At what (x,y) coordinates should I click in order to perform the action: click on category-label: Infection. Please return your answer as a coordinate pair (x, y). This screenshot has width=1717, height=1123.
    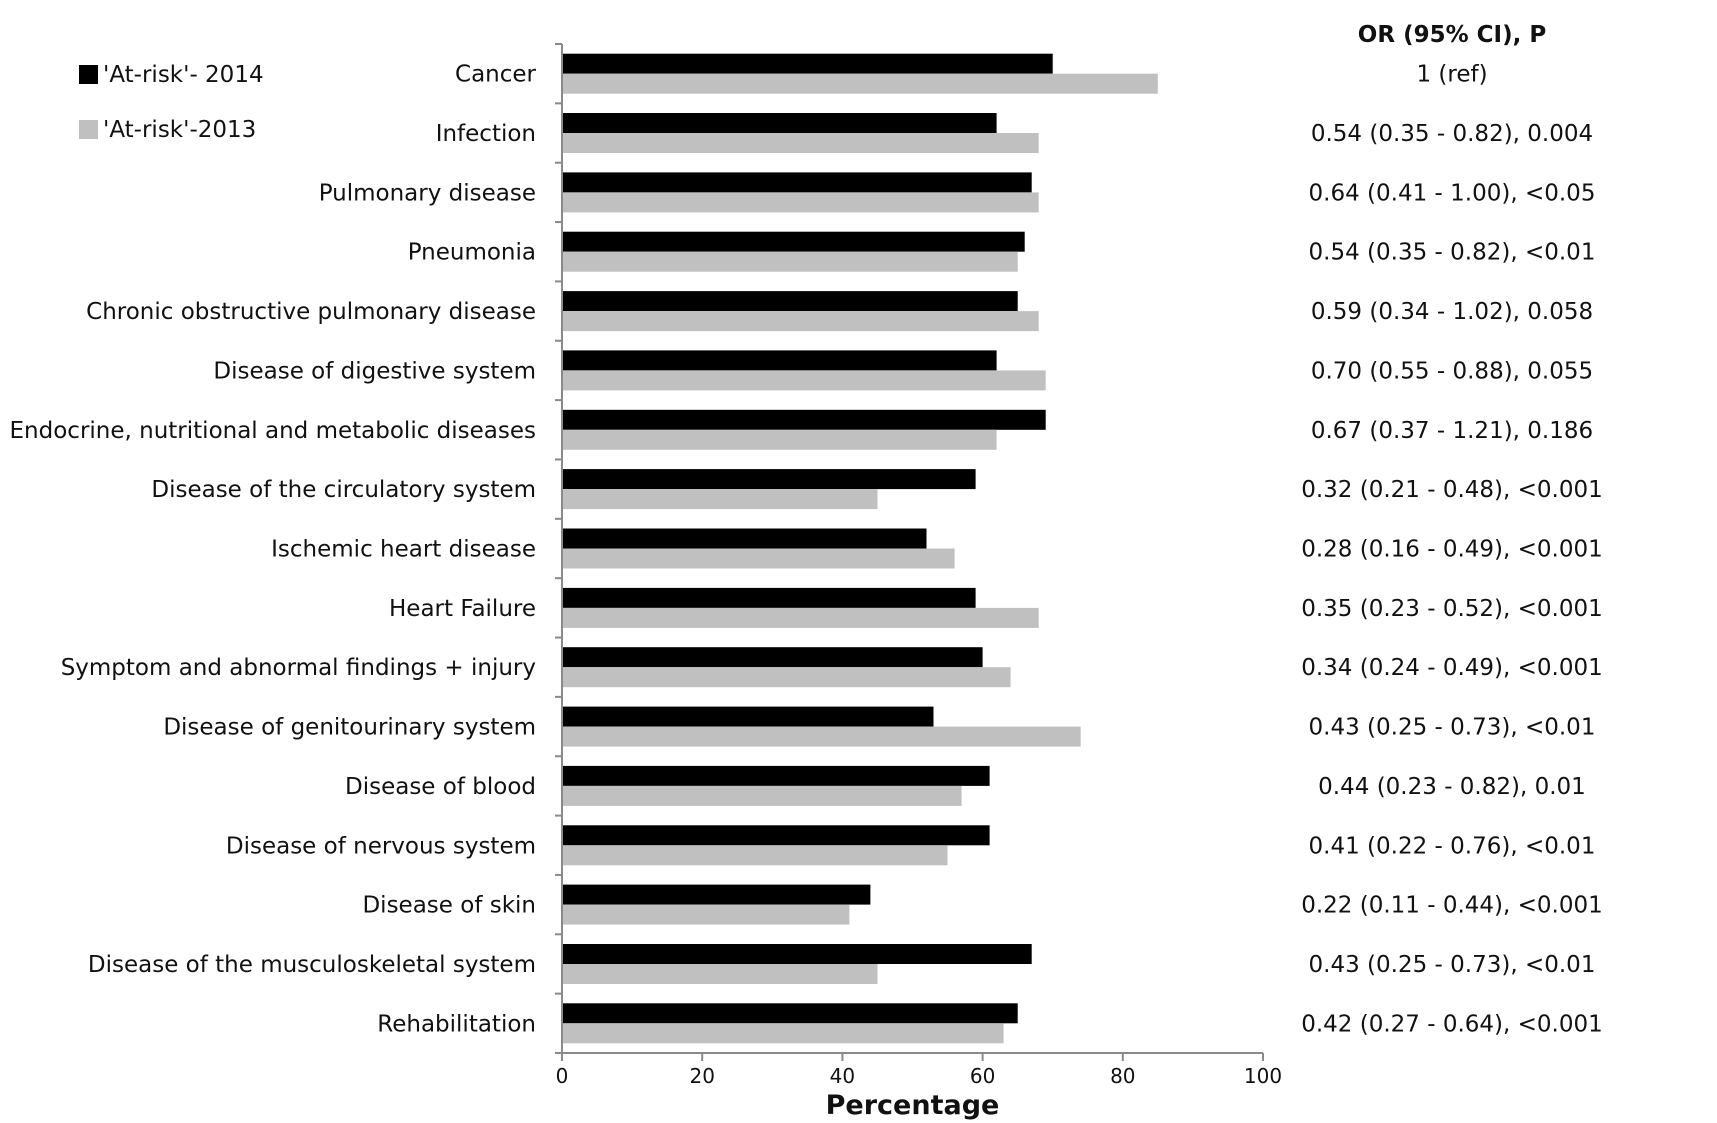
    Looking at the image, I should click on (486, 134).